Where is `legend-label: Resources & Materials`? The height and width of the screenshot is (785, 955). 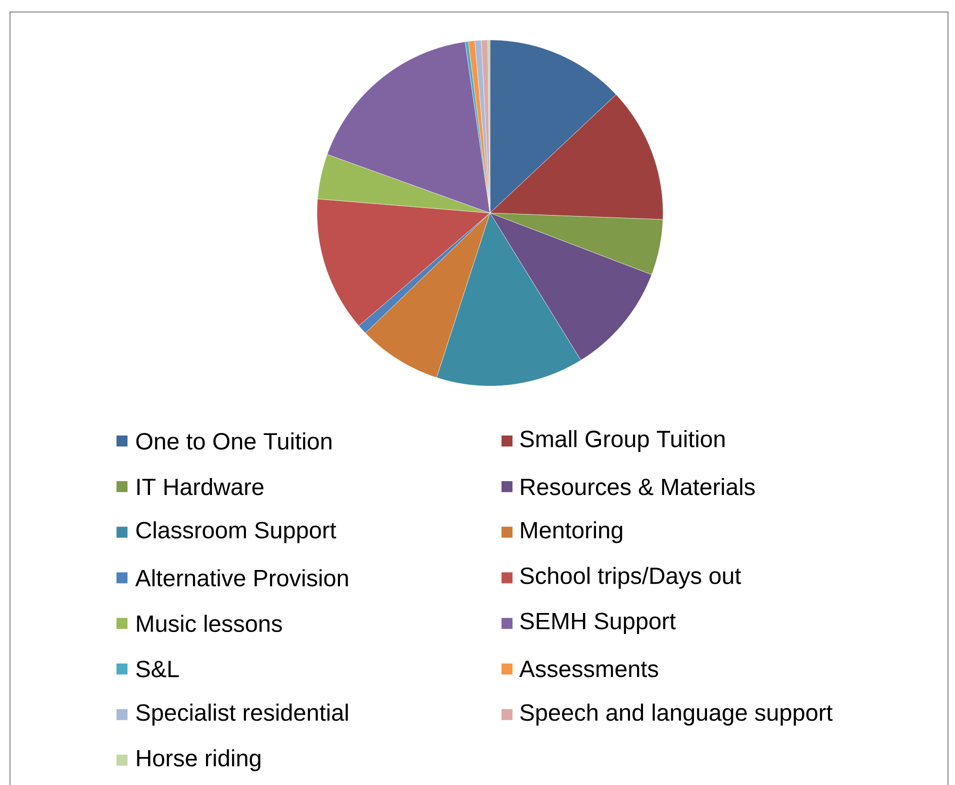 legend-label: Resources & Materials is located at coordinates (638, 487).